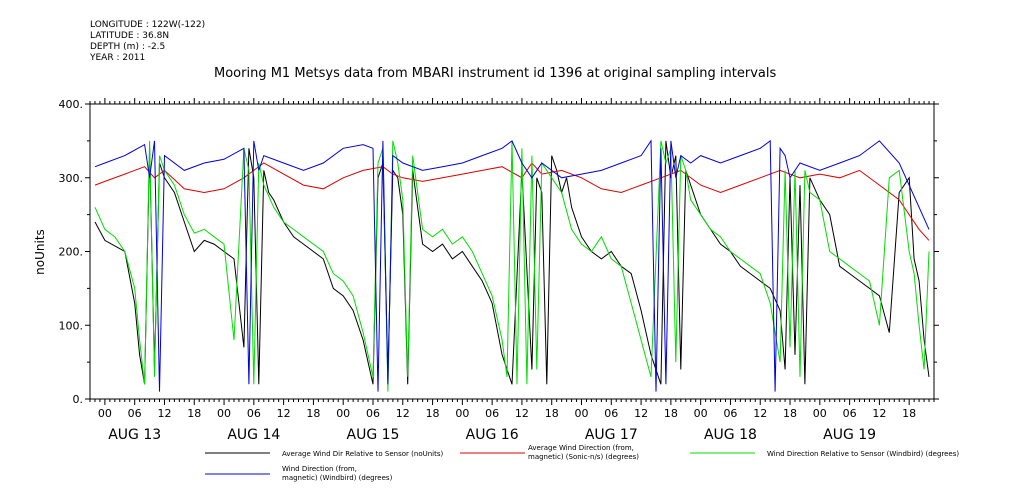 The height and width of the screenshot is (504, 1009). Describe the element at coordinates (78, 399) in the screenshot. I see `y-tick-label: 0.` at that location.